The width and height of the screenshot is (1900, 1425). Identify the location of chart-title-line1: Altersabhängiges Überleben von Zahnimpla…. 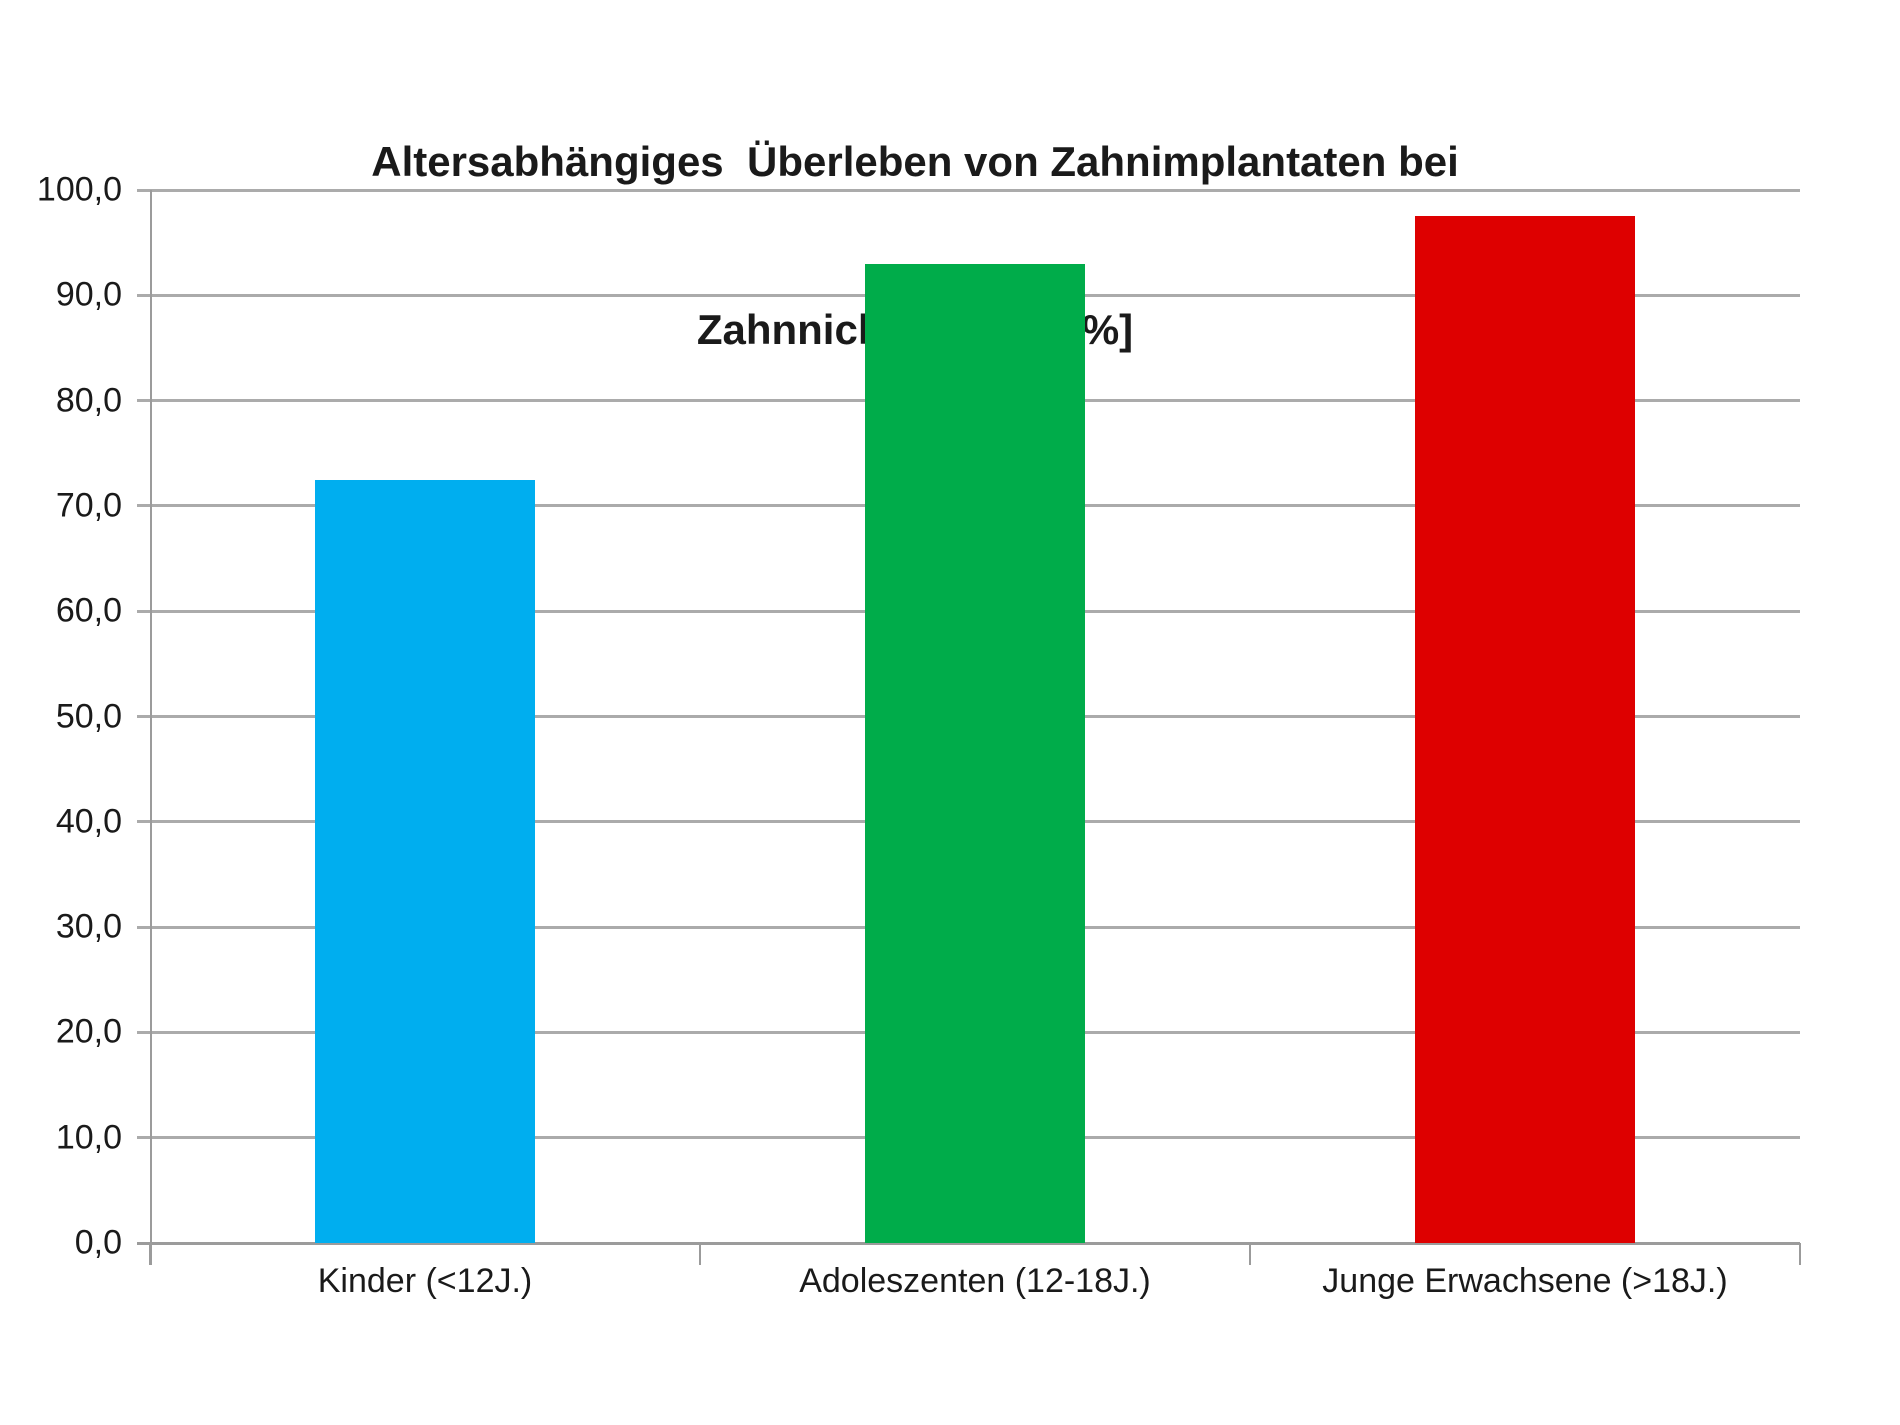
(915, 161).